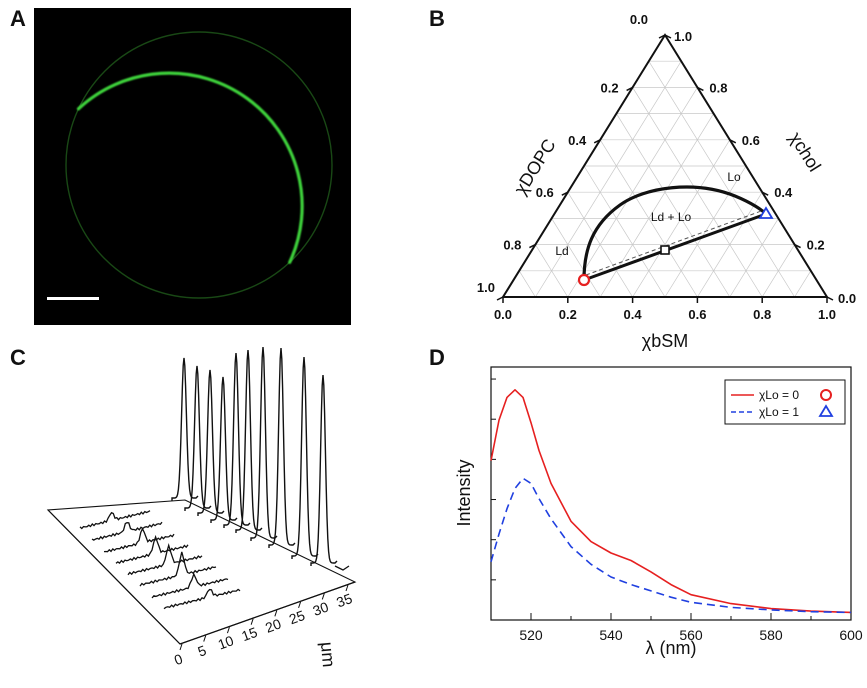  Describe the element at coordinates (671, 501) in the screenshot. I see `spectra-series-0-line` at that location.